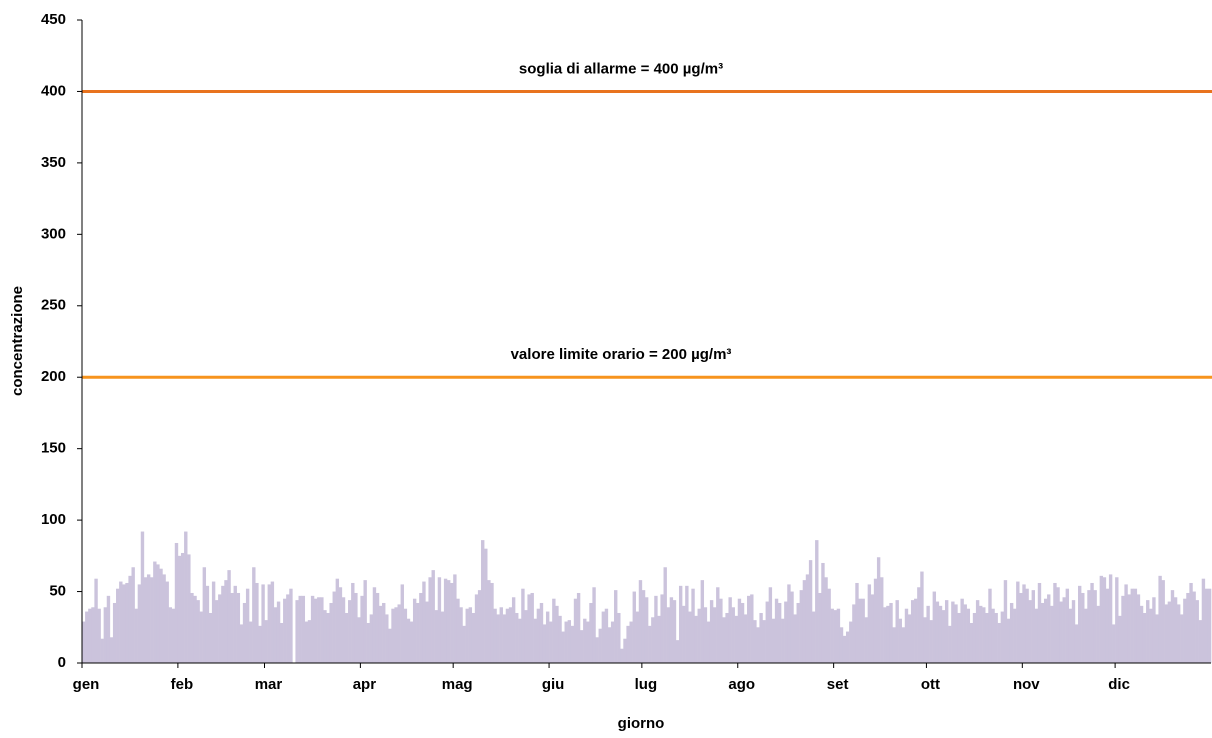 This screenshot has width=1212, height=738. I want to click on x-tick-label: nov, so click(1026, 684).